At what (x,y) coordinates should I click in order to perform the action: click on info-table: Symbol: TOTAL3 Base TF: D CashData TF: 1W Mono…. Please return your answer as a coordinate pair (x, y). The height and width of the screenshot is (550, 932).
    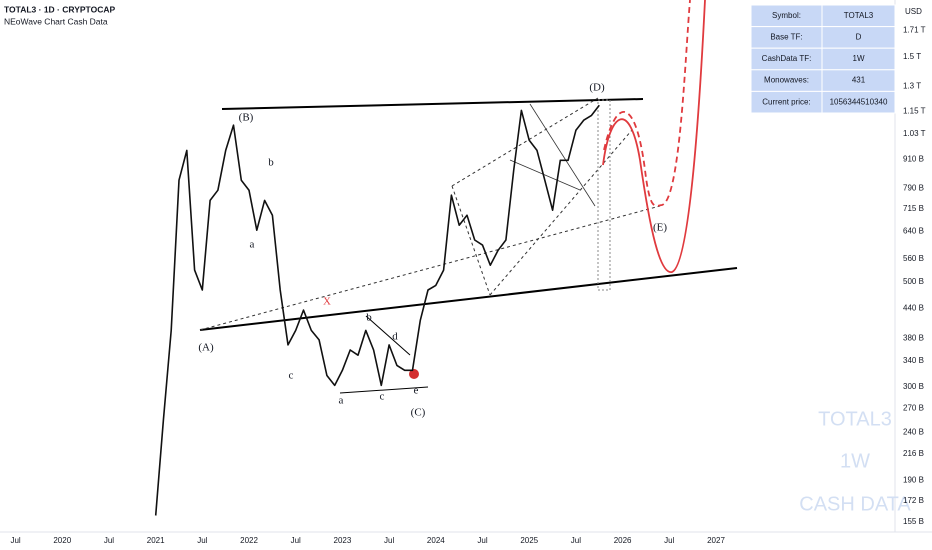
    Looking at the image, I should click on (823, 59).